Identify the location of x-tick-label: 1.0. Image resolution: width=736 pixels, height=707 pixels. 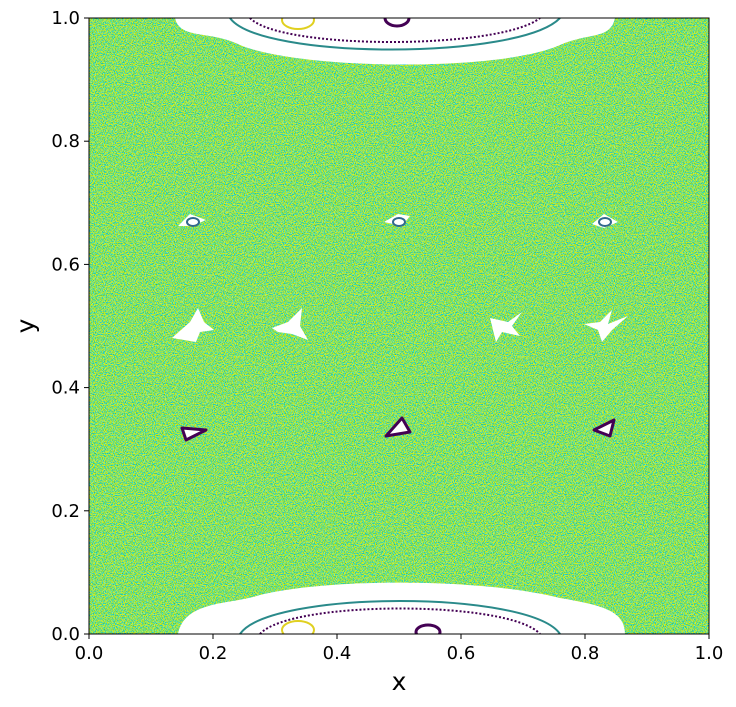
(709, 653).